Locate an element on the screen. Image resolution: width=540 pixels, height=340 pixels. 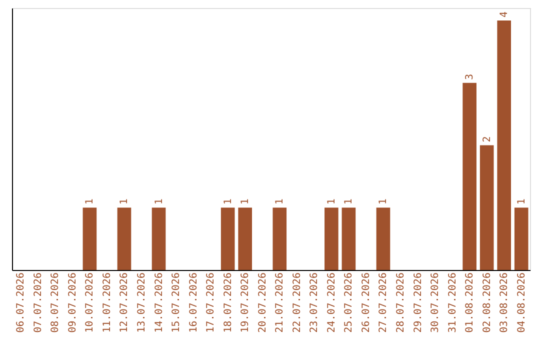
data-label: 4 is located at coordinates (504, 14).